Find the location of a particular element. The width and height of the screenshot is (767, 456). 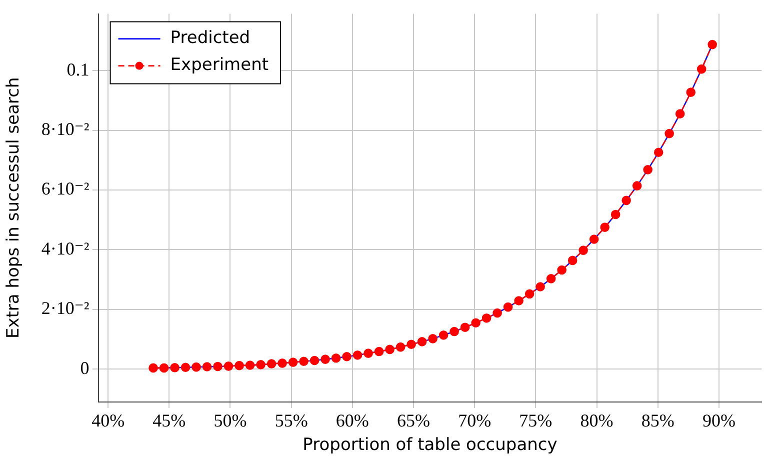

legend-label: Predicted is located at coordinates (210, 38).